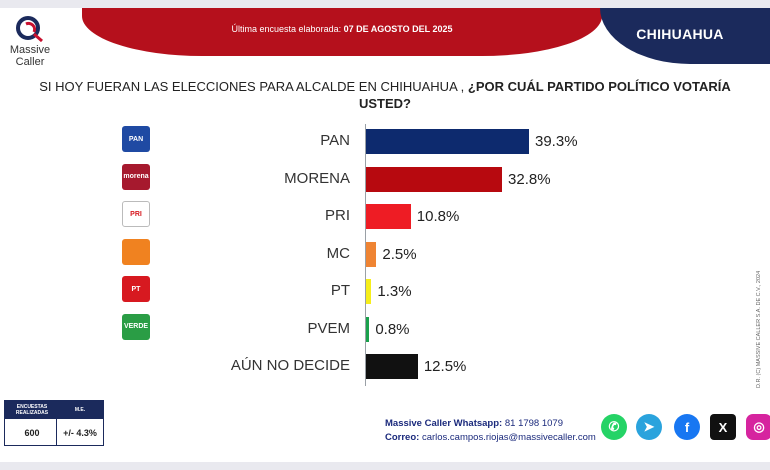  What do you see at coordinates (392, 329) in the screenshot?
I see `value-label: 0.8%` at bounding box center [392, 329].